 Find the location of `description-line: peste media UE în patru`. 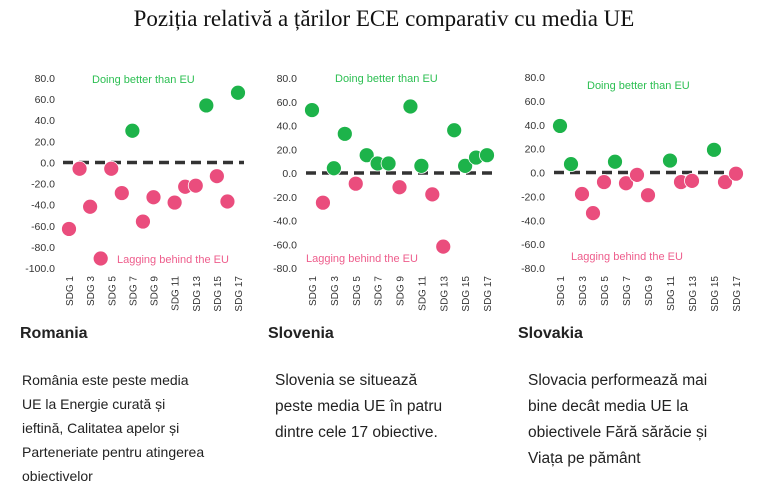

description-line: peste media UE în patru is located at coordinates (359, 406).